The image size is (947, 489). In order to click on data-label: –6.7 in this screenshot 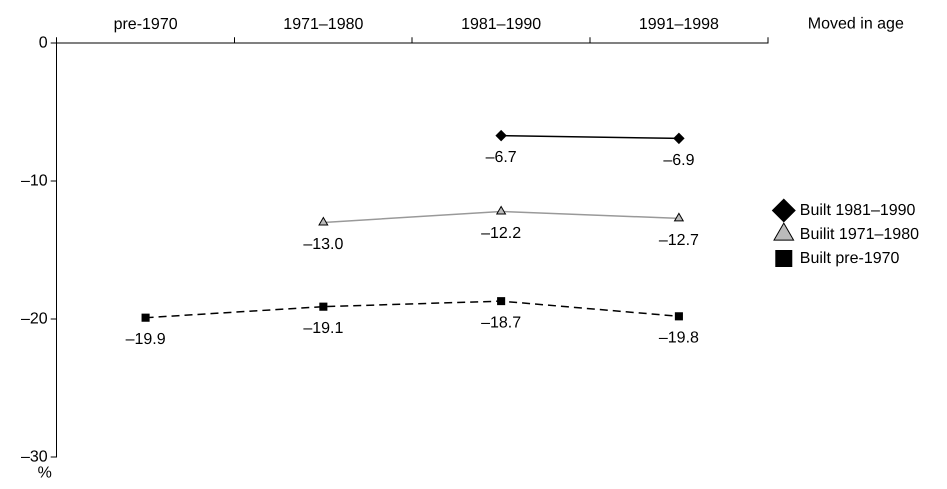, I will do `click(501, 157)`.